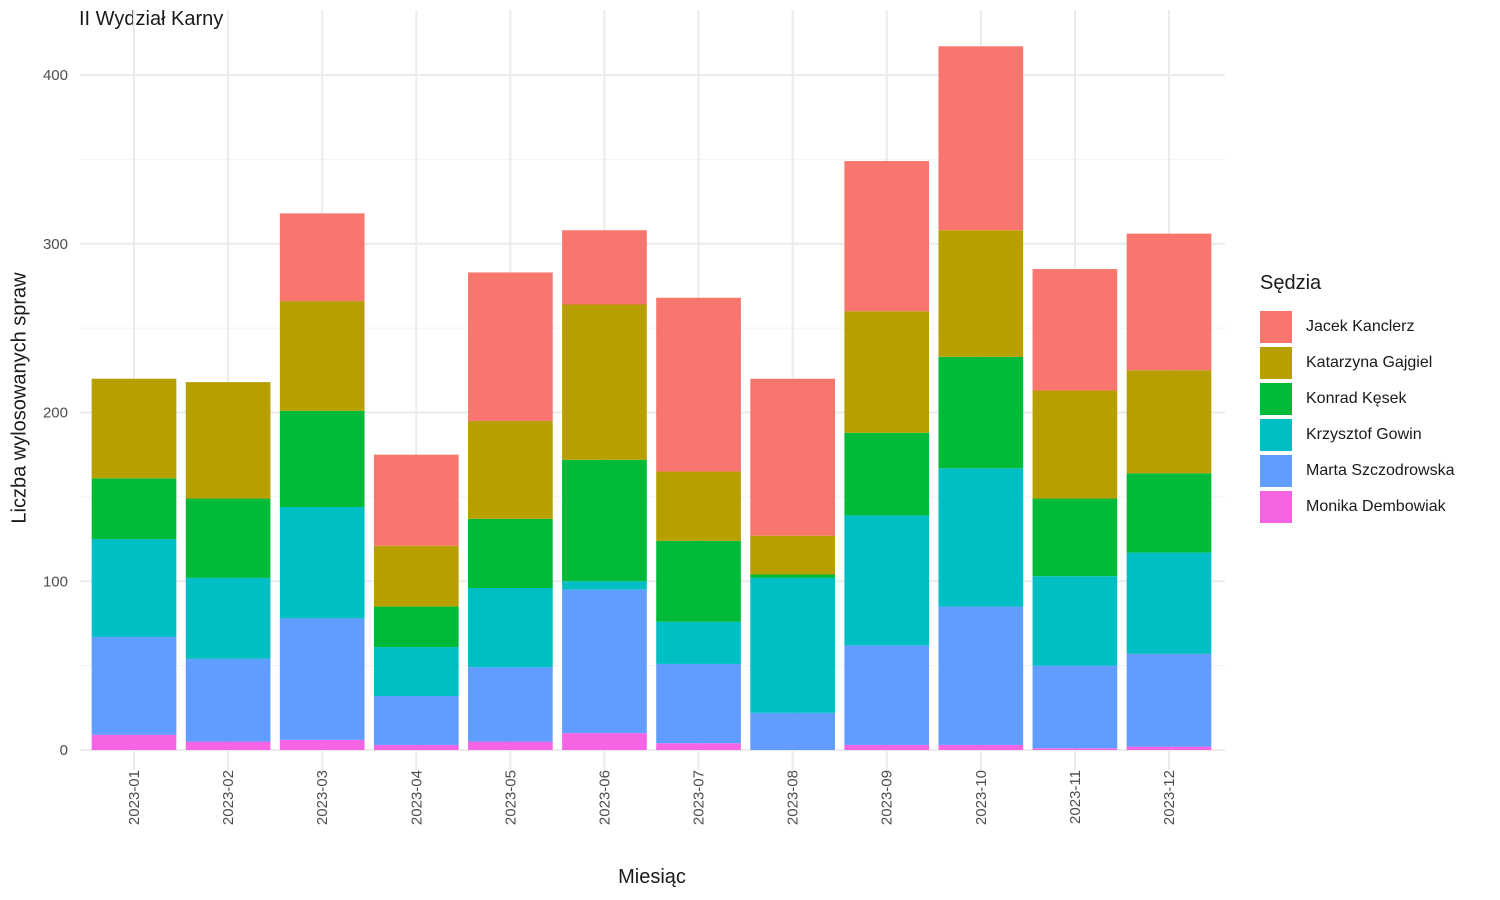  What do you see at coordinates (1380, 470) in the screenshot?
I see `legend-label: Marta Szczodrowska` at bounding box center [1380, 470].